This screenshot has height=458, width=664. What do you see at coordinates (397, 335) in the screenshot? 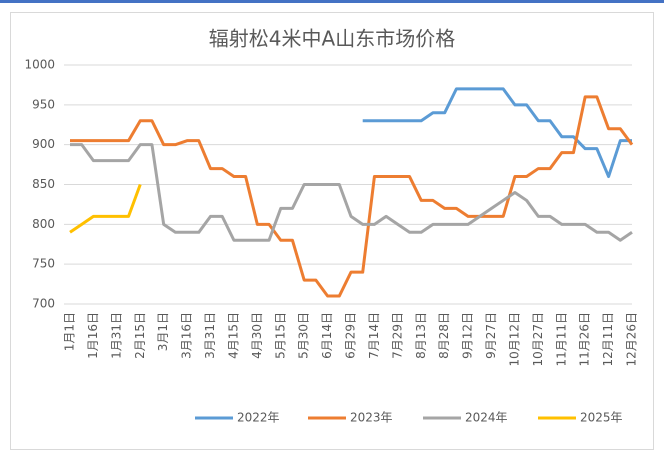
I see `x-tick-label: 7月29日` at bounding box center [397, 335].